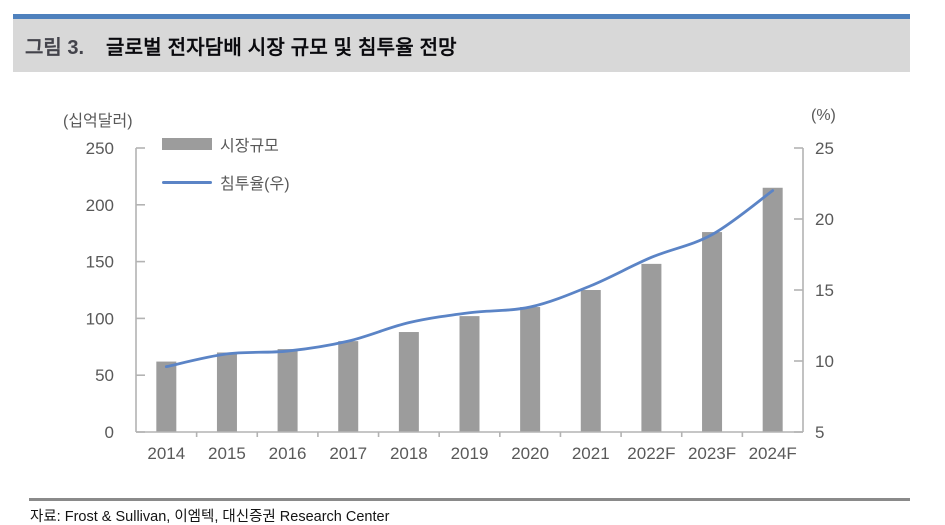 The image size is (945, 525). I want to click on svg-text: 150, so click(100, 262).